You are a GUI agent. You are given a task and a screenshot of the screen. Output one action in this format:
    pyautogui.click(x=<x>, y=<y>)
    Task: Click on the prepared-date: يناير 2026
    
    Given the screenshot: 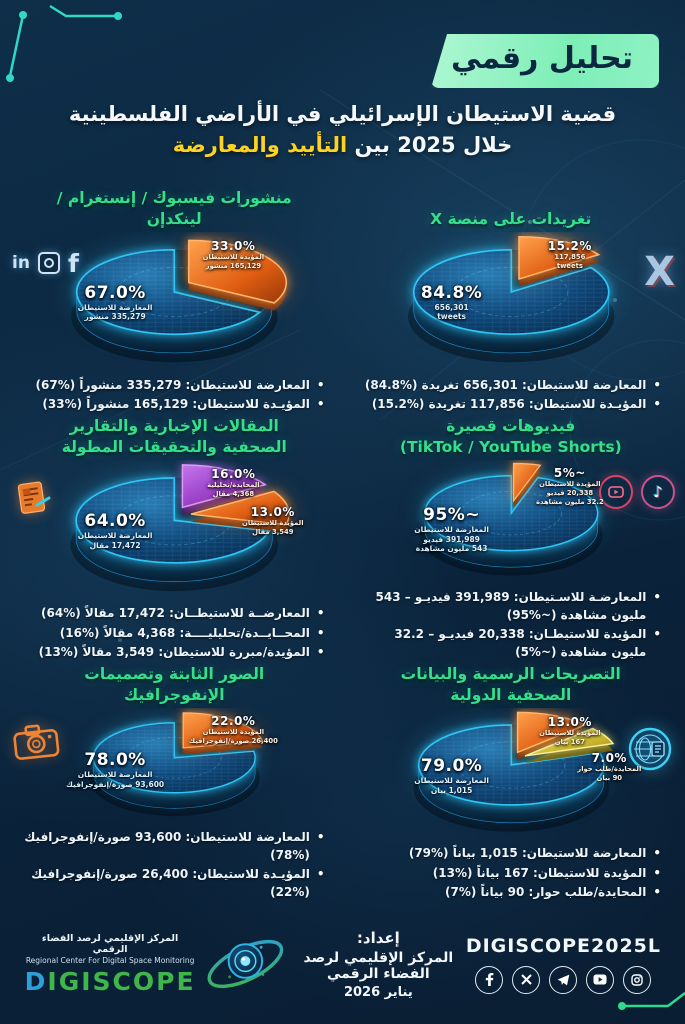 What is the action you would take?
    pyautogui.click(x=378, y=992)
    